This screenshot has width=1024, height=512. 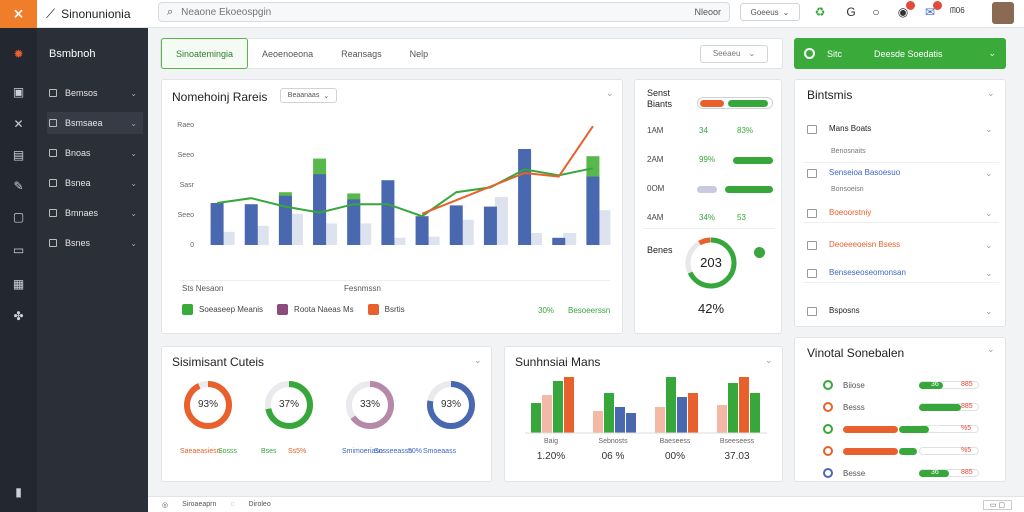 What do you see at coordinates (957, 10) in the screenshot?
I see `user-name: ᗰ06` at bounding box center [957, 10].